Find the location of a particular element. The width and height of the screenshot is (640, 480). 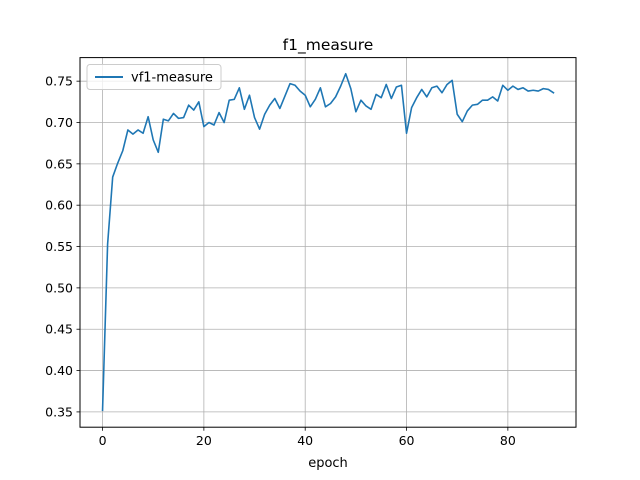

x-axis-label: epoch is located at coordinates (328, 463).